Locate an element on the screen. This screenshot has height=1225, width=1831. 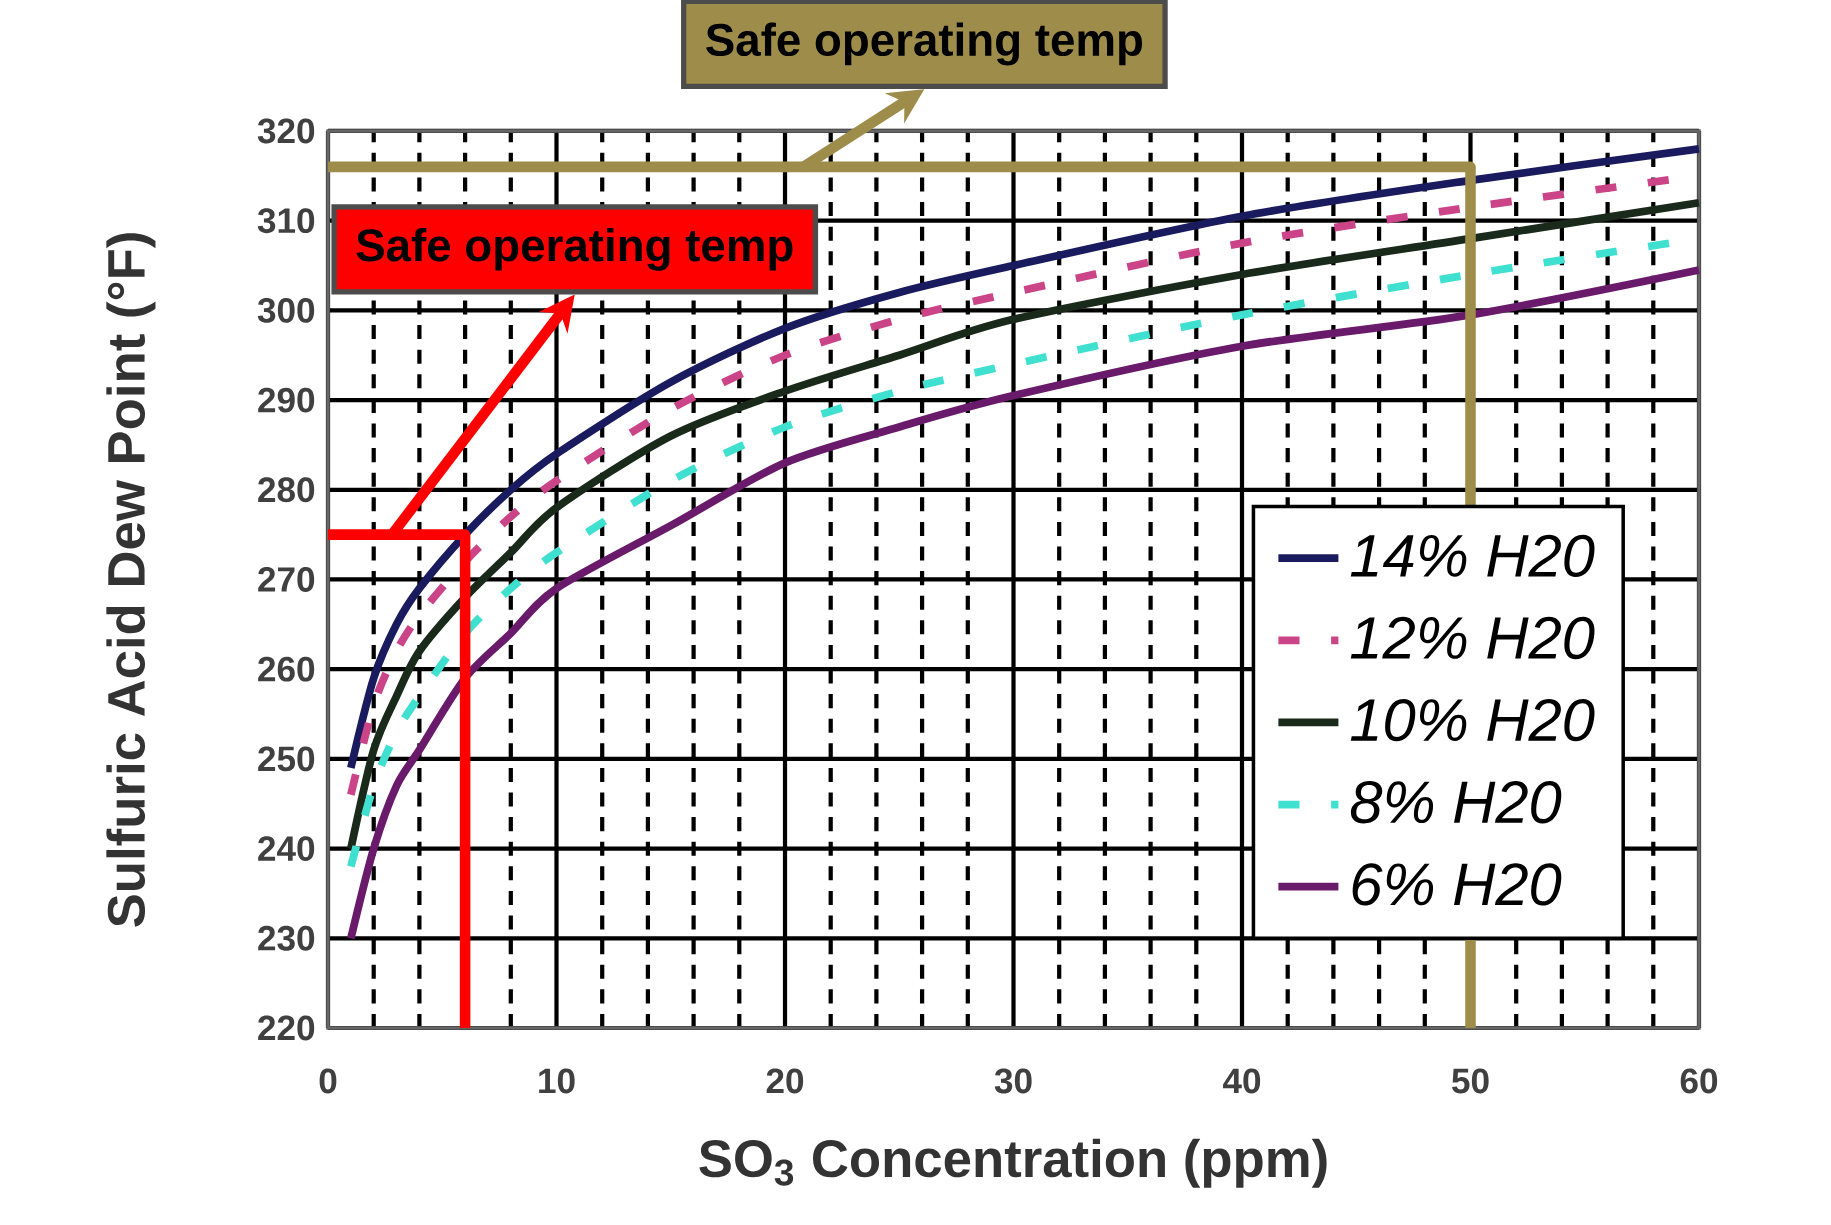
y-tick-label: 260 is located at coordinates (286, 669).